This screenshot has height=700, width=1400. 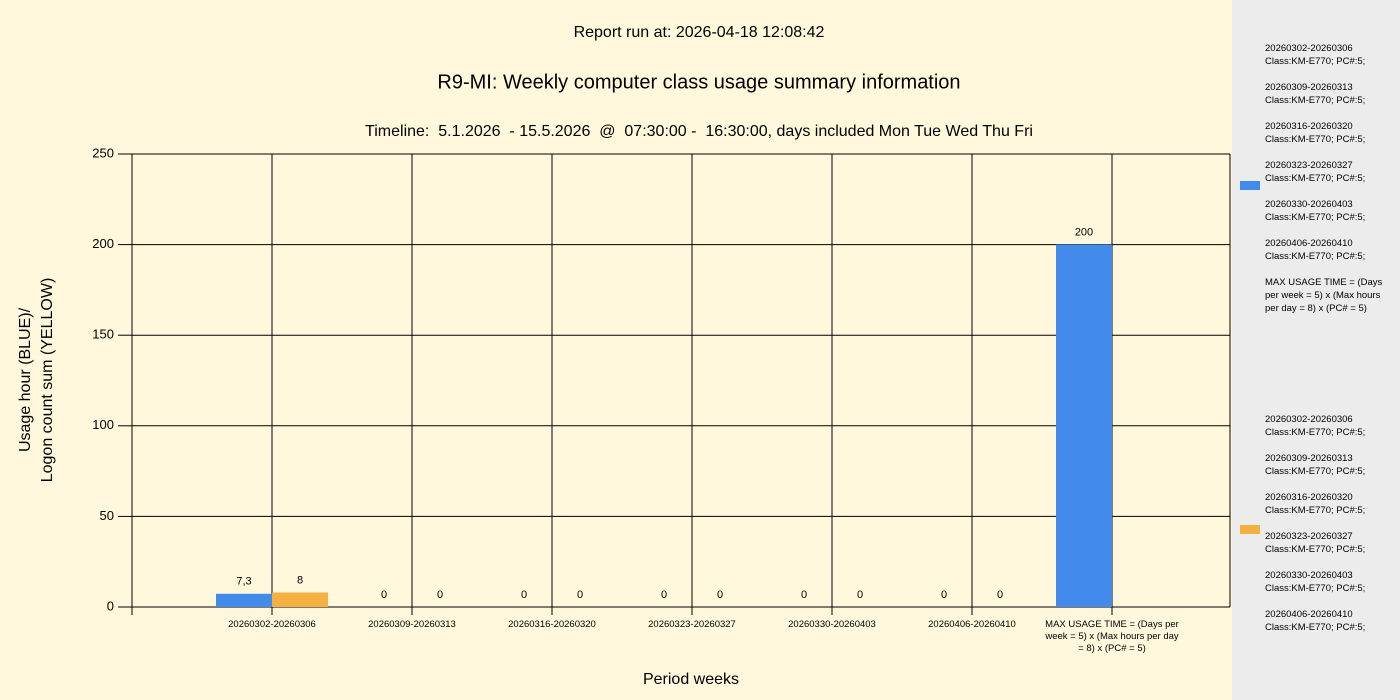 I want to click on y-tick-label: 50, so click(x=107, y=515).